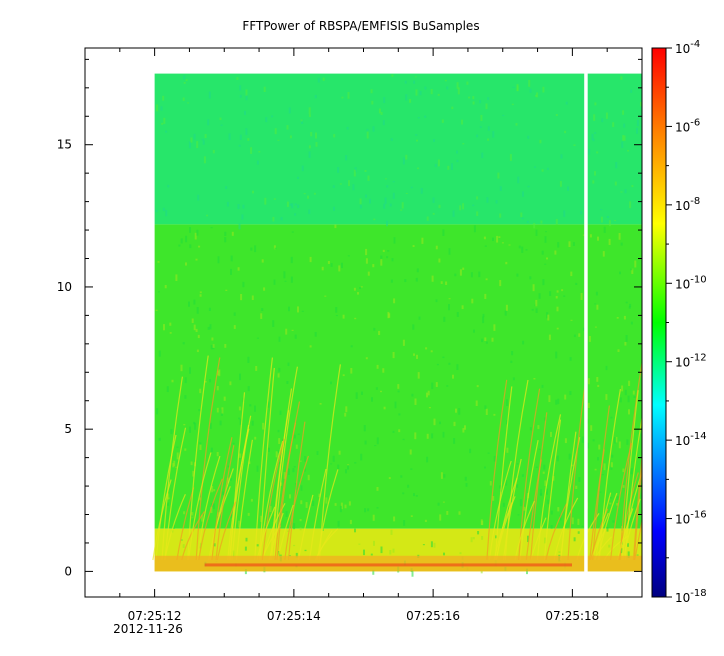  Describe the element at coordinates (572, 616) in the screenshot. I see `x-tick-label: 07:25:18` at that location.